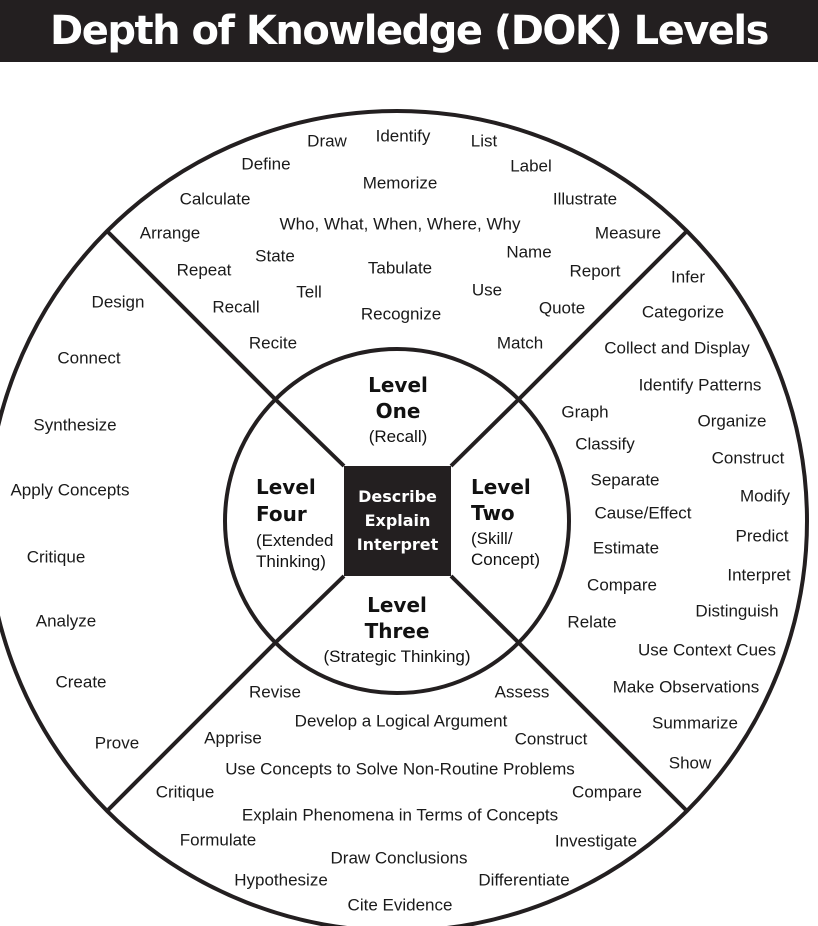 The width and height of the screenshot is (818, 926). Describe the element at coordinates (295, 540) in the screenshot. I see `level-four-subtitle-line: (Extended` at that location.